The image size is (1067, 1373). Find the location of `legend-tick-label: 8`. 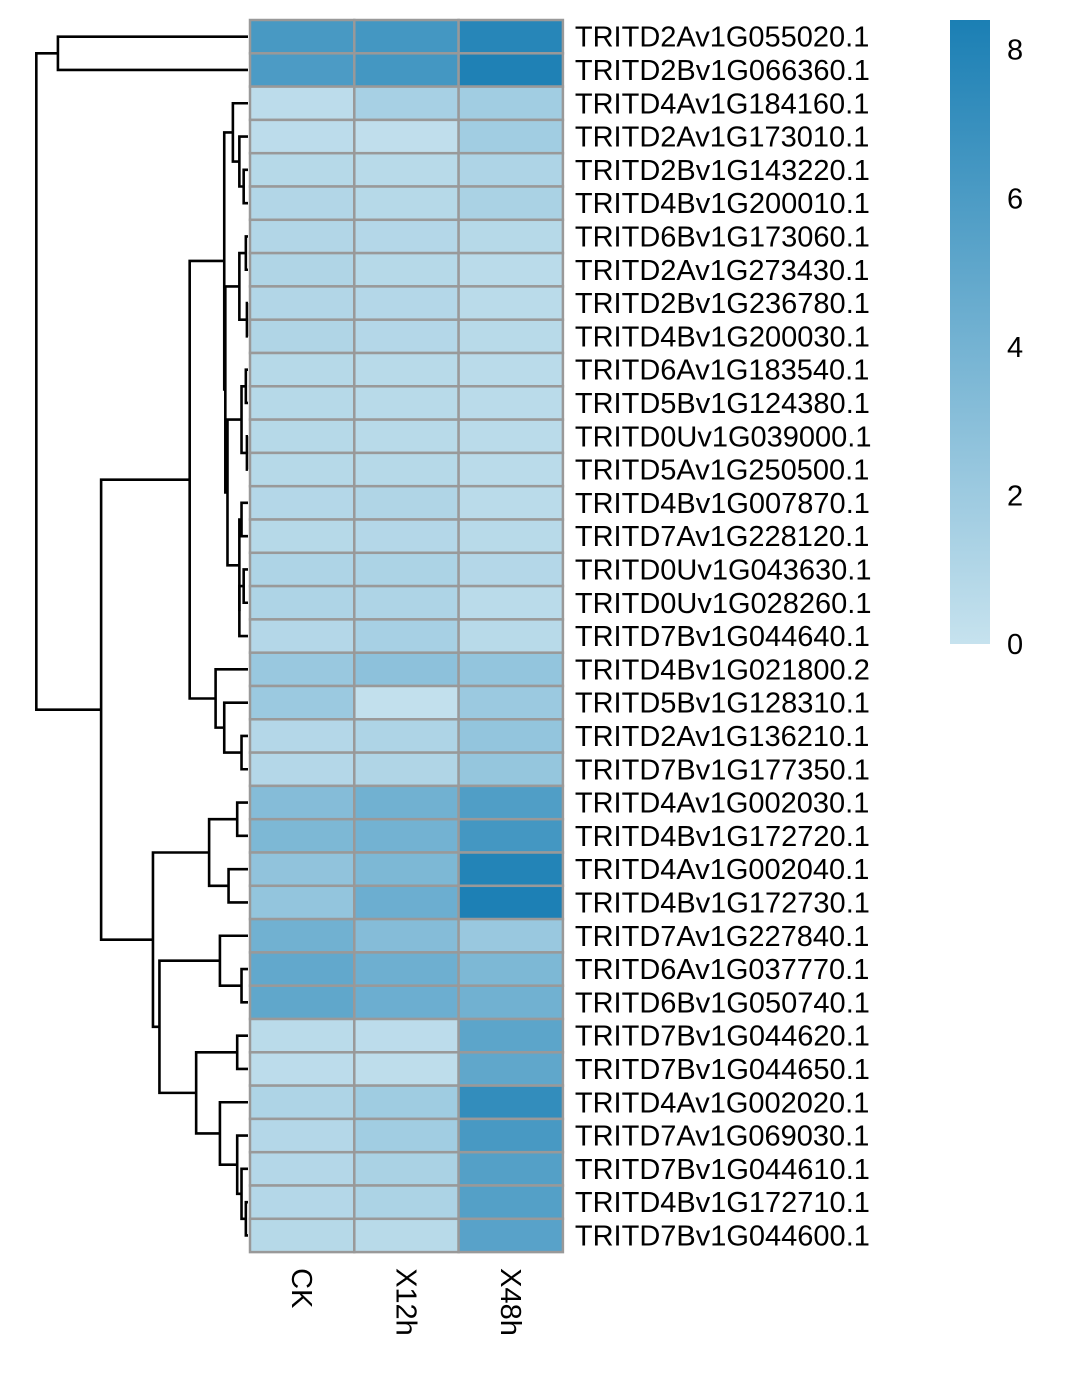

legend-tick-label: 8 is located at coordinates (1015, 51).